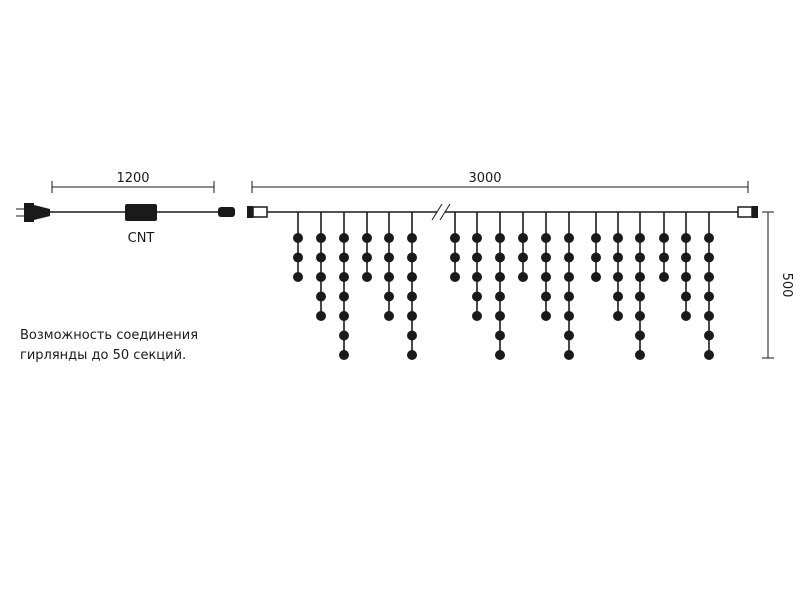 The height and width of the screenshot is (600, 800). Describe the element at coordinates (109, 335) in the screenshot. I see `note-line: Возможность соединения` at that location.